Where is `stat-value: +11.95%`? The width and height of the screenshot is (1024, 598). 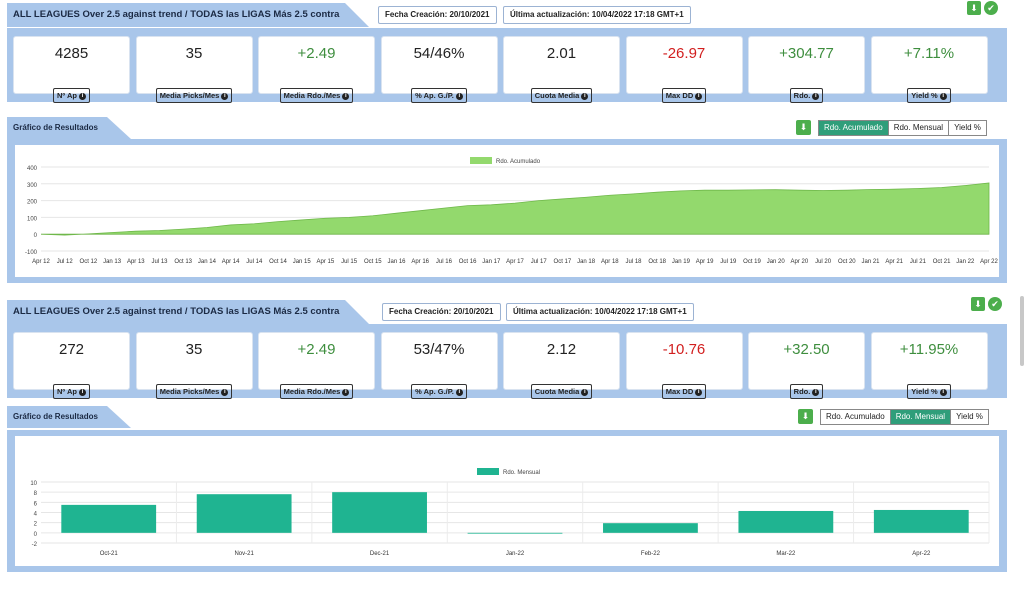
stat-value: +11.95% is located at coordinates (929, 349).